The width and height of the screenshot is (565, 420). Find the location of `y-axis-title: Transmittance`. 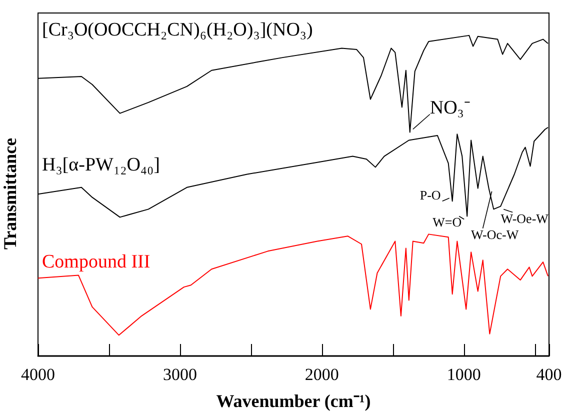

y-axis-title: Transmittance is located at coordinates (10, 194).